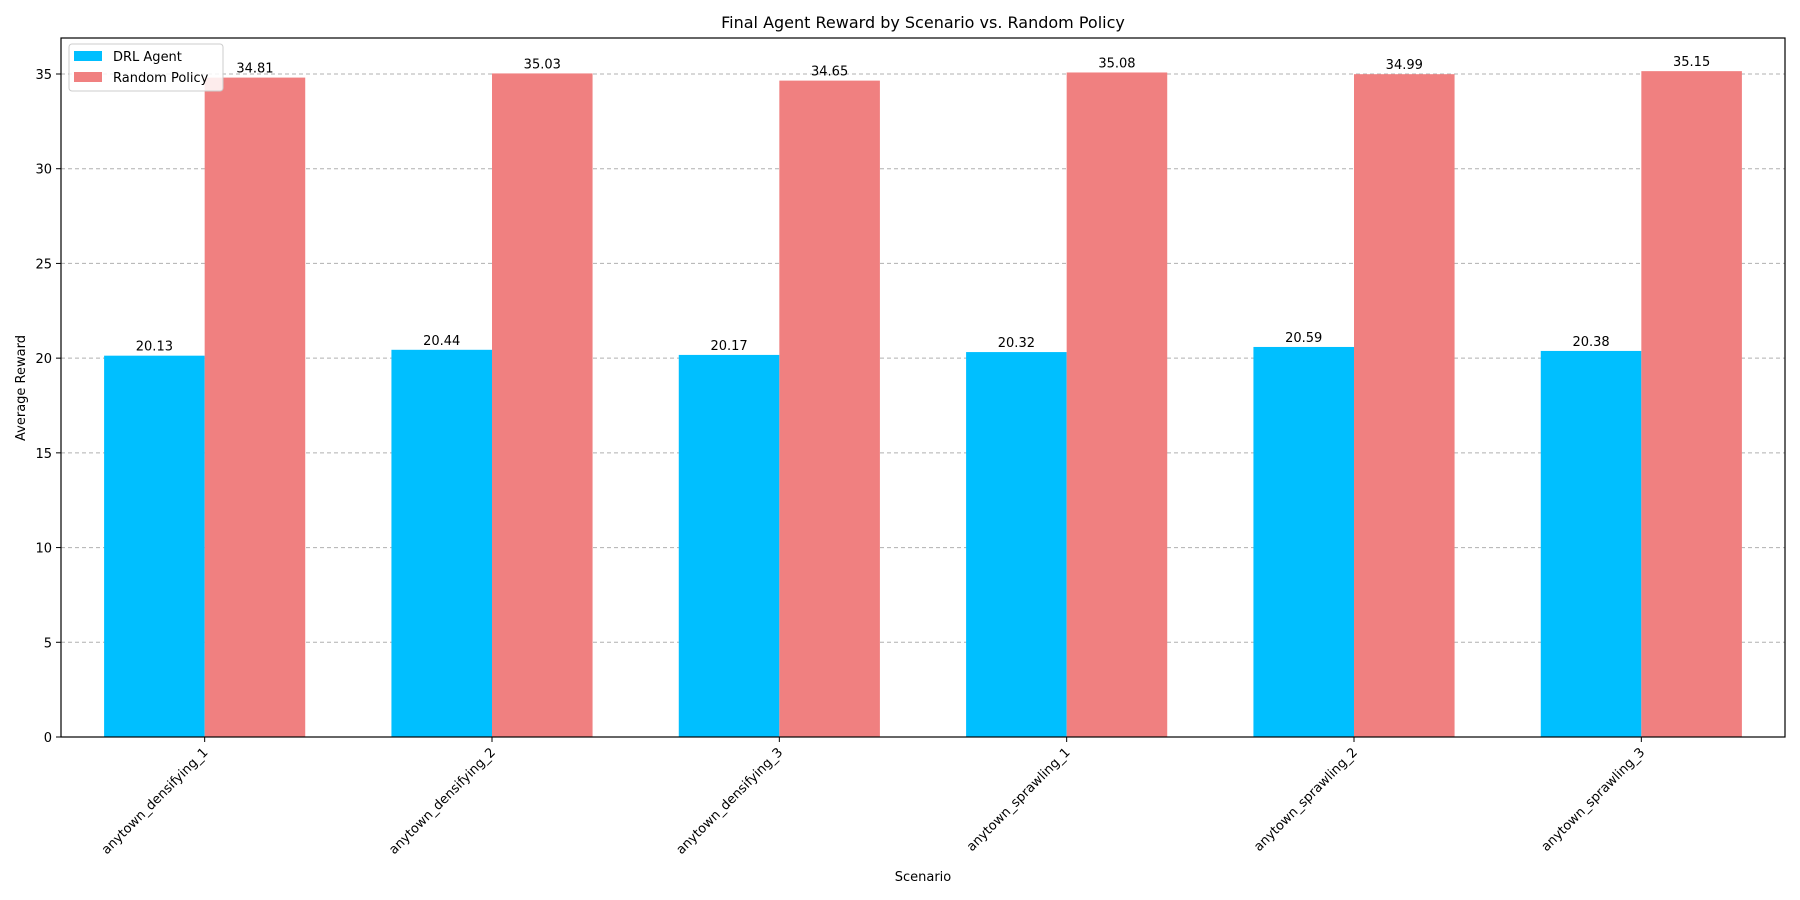 Image resolution: width=1800 pixels, height=900 pixels. I want to click on legend-box, so click(146, 67).